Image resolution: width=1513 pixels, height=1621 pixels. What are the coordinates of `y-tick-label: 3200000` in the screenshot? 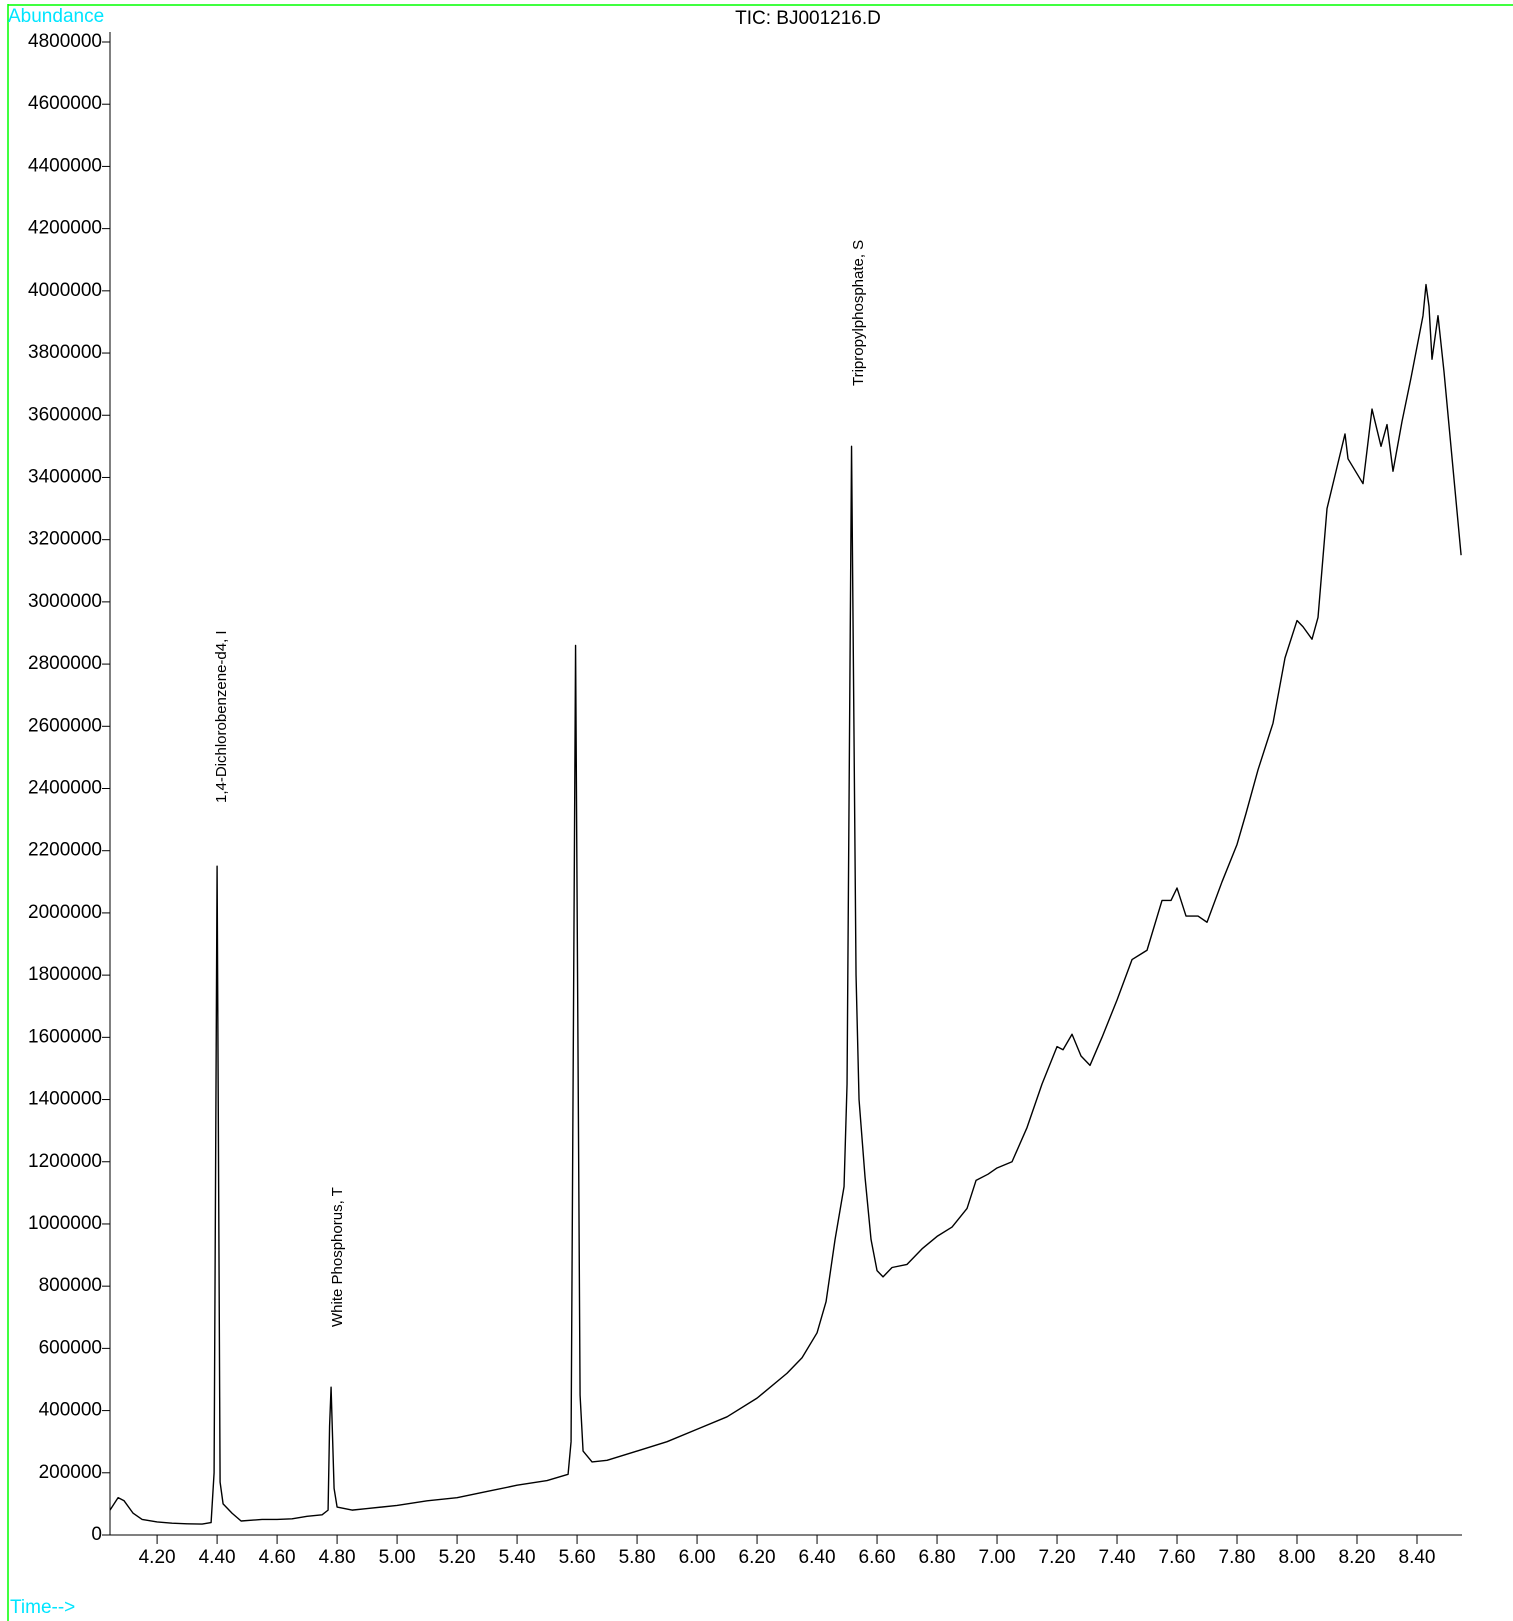 It's located at (65, 539).